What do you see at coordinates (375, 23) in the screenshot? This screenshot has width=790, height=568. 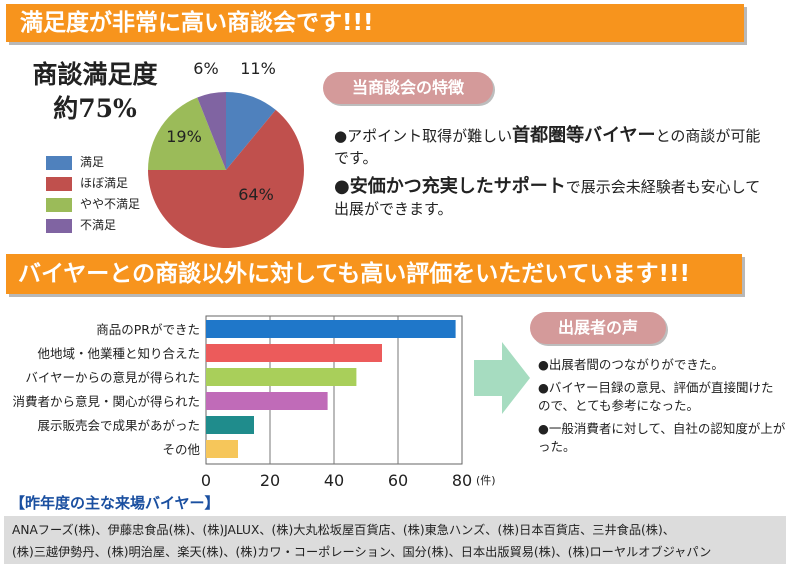 I see `top-banner: 満足度が非常に高い商談会です!!!` at bounding box center [375, 23].